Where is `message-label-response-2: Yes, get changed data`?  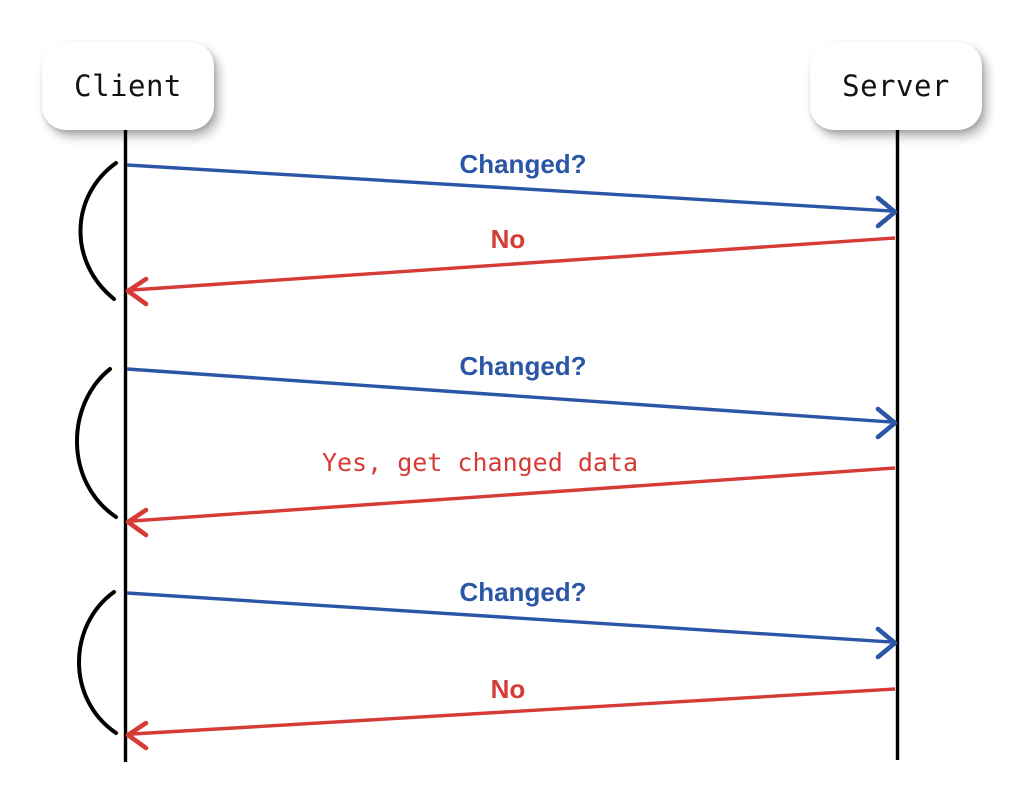
message-label-response-2: Yes, get changed data is located at coordinates (480, 462).